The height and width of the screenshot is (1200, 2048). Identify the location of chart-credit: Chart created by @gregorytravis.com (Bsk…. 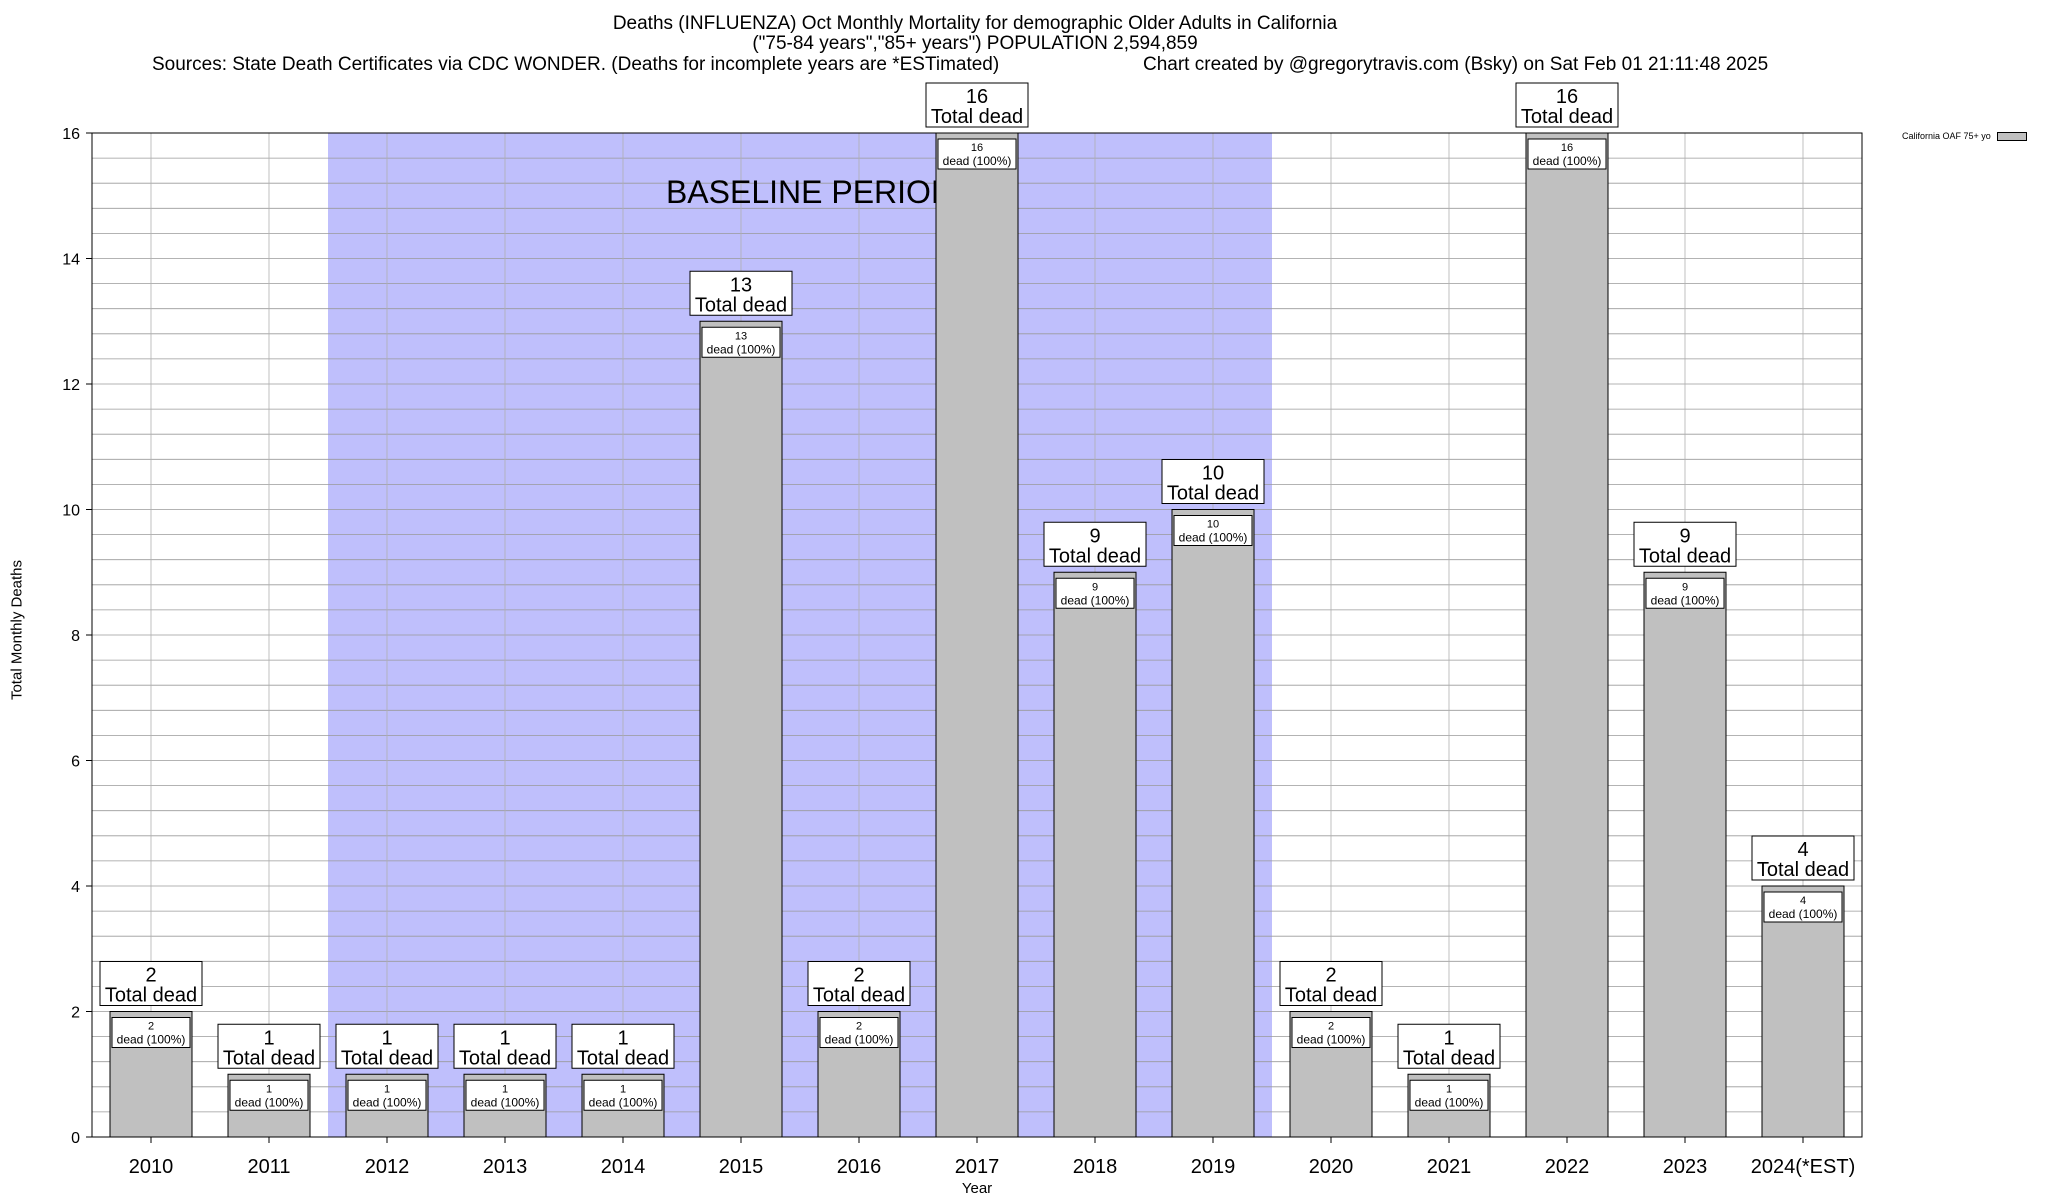
(1456, 64).